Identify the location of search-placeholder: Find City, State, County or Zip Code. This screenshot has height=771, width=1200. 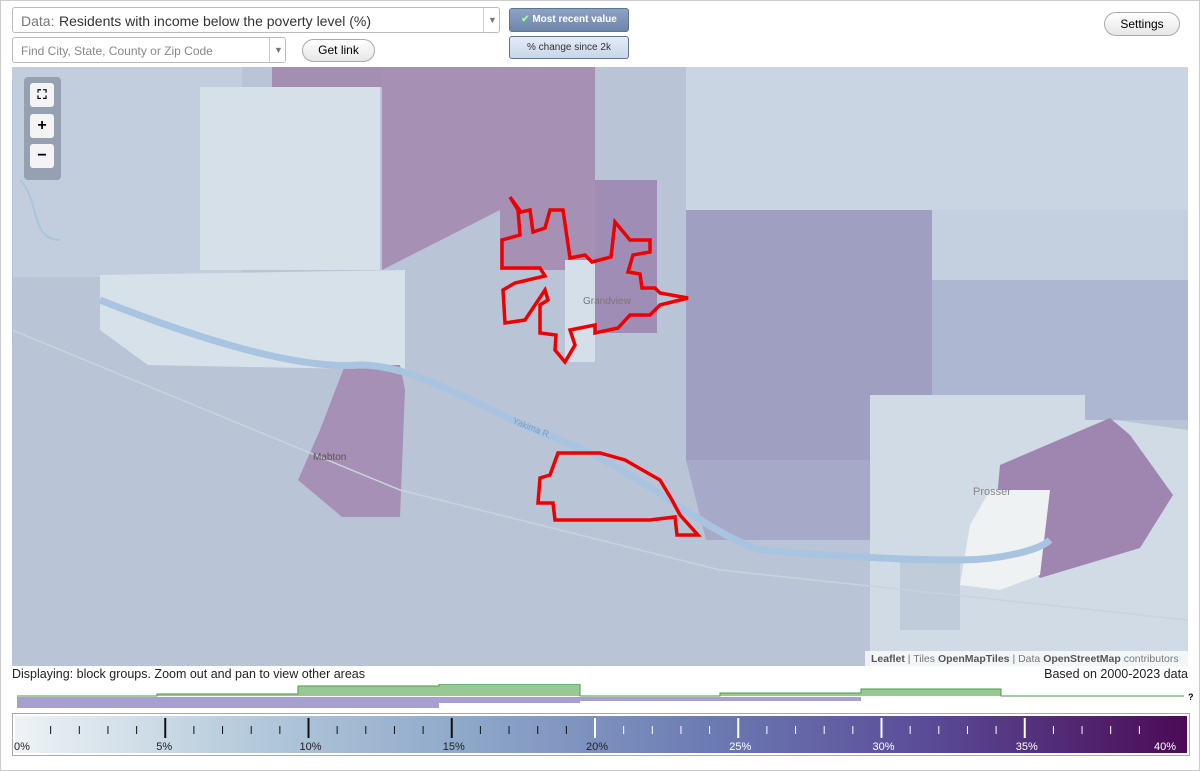
(117, 51).